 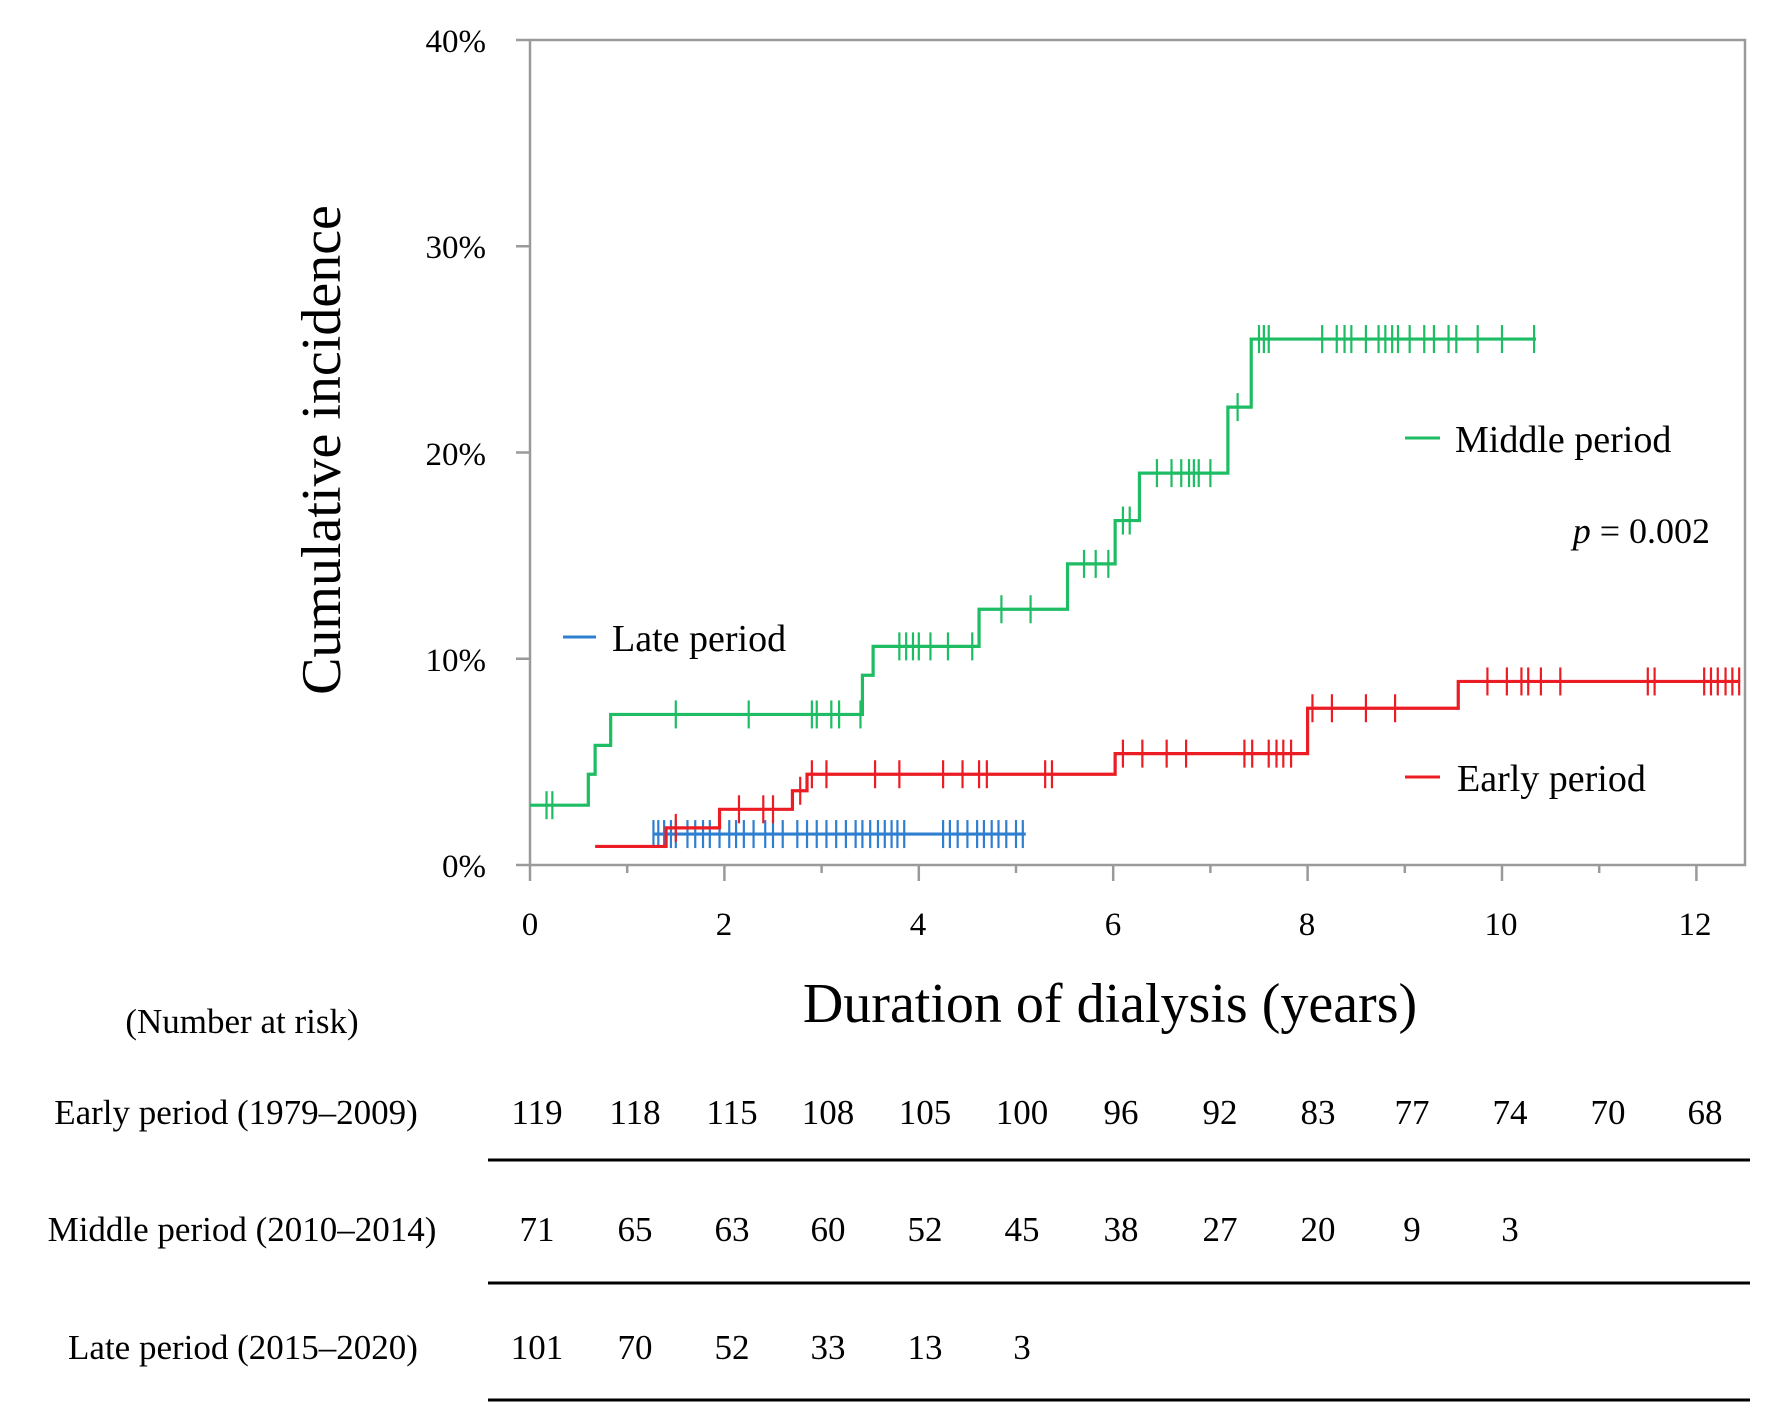 What do you see at coordinates (1412, 1112) in the screenshot?
I see `risk-value-early: 77` at bounding box center [1412, 1112].